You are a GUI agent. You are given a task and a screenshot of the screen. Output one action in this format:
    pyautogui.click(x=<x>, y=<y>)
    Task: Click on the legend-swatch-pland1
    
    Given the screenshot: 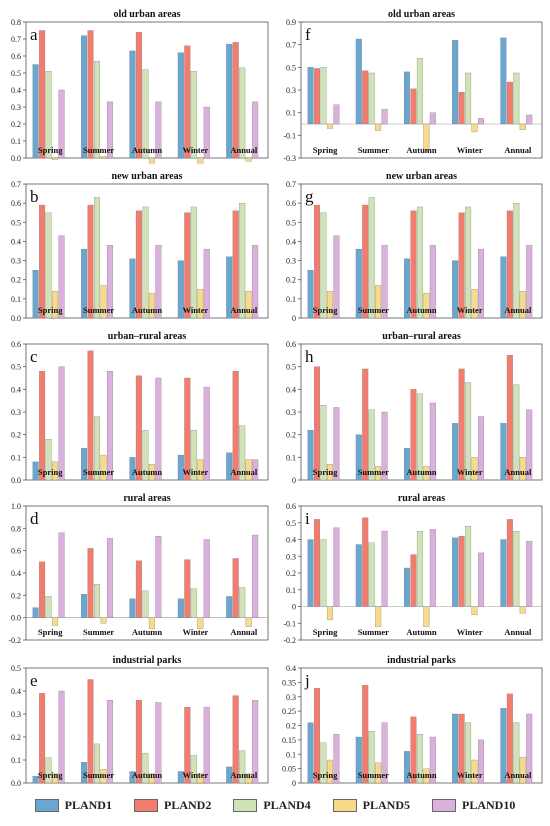 What is the action you would take?
    pyautogui.click(x=46, y=805)
    